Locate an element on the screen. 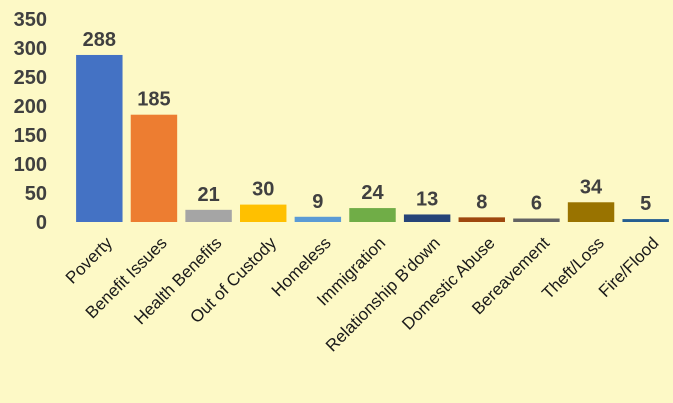 The height and width of the screenshot is (403, 673). bar-value-label: 288 is located at coordinates (99, 40).